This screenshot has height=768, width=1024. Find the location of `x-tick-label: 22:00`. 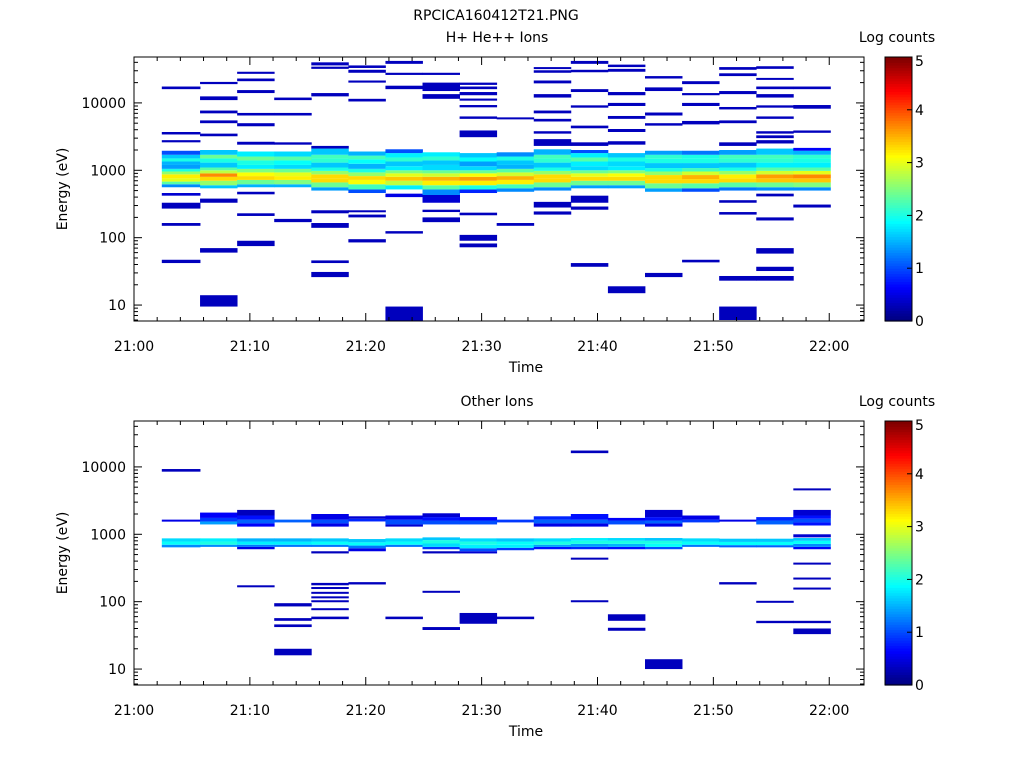

x-tick-label: 22:00 is located at coordinates (829, 711).